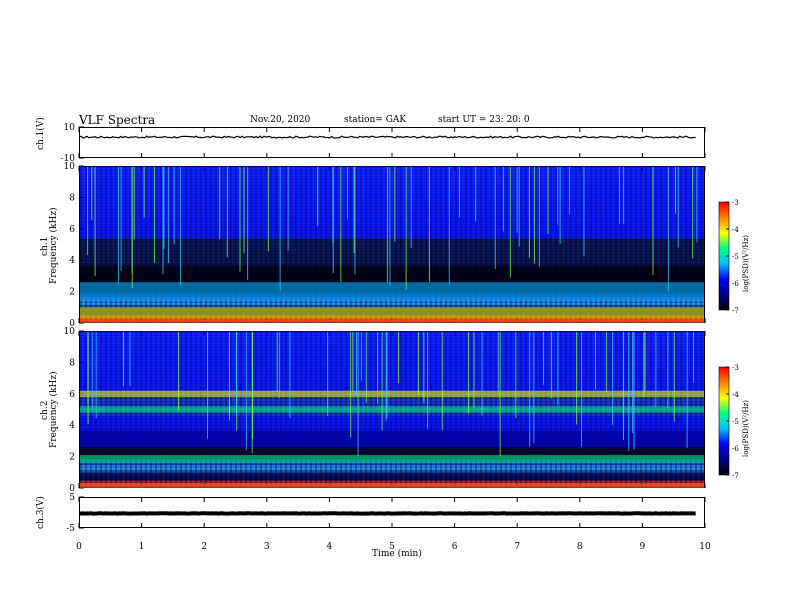 The width and height of the screenshot is (792, 612). What do you see at coordinates (70, 529) in the screenshot?
I see `y-tick-label-ch3-waveform: -5` at bounding box center [70, 529].